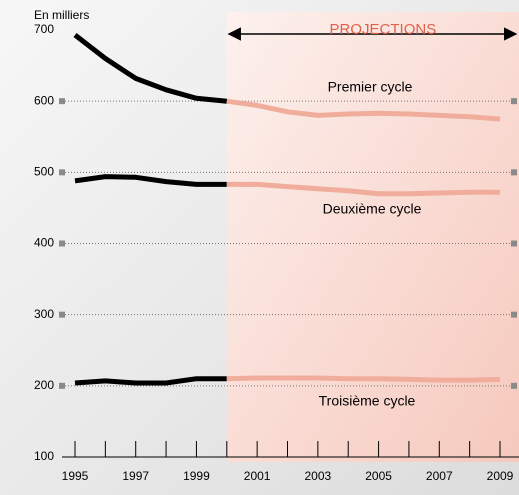  What do you see at coordinates (196, 476) in the screenshot?
I see `x-tick-label: 1999` at bounding box center [196, 476].